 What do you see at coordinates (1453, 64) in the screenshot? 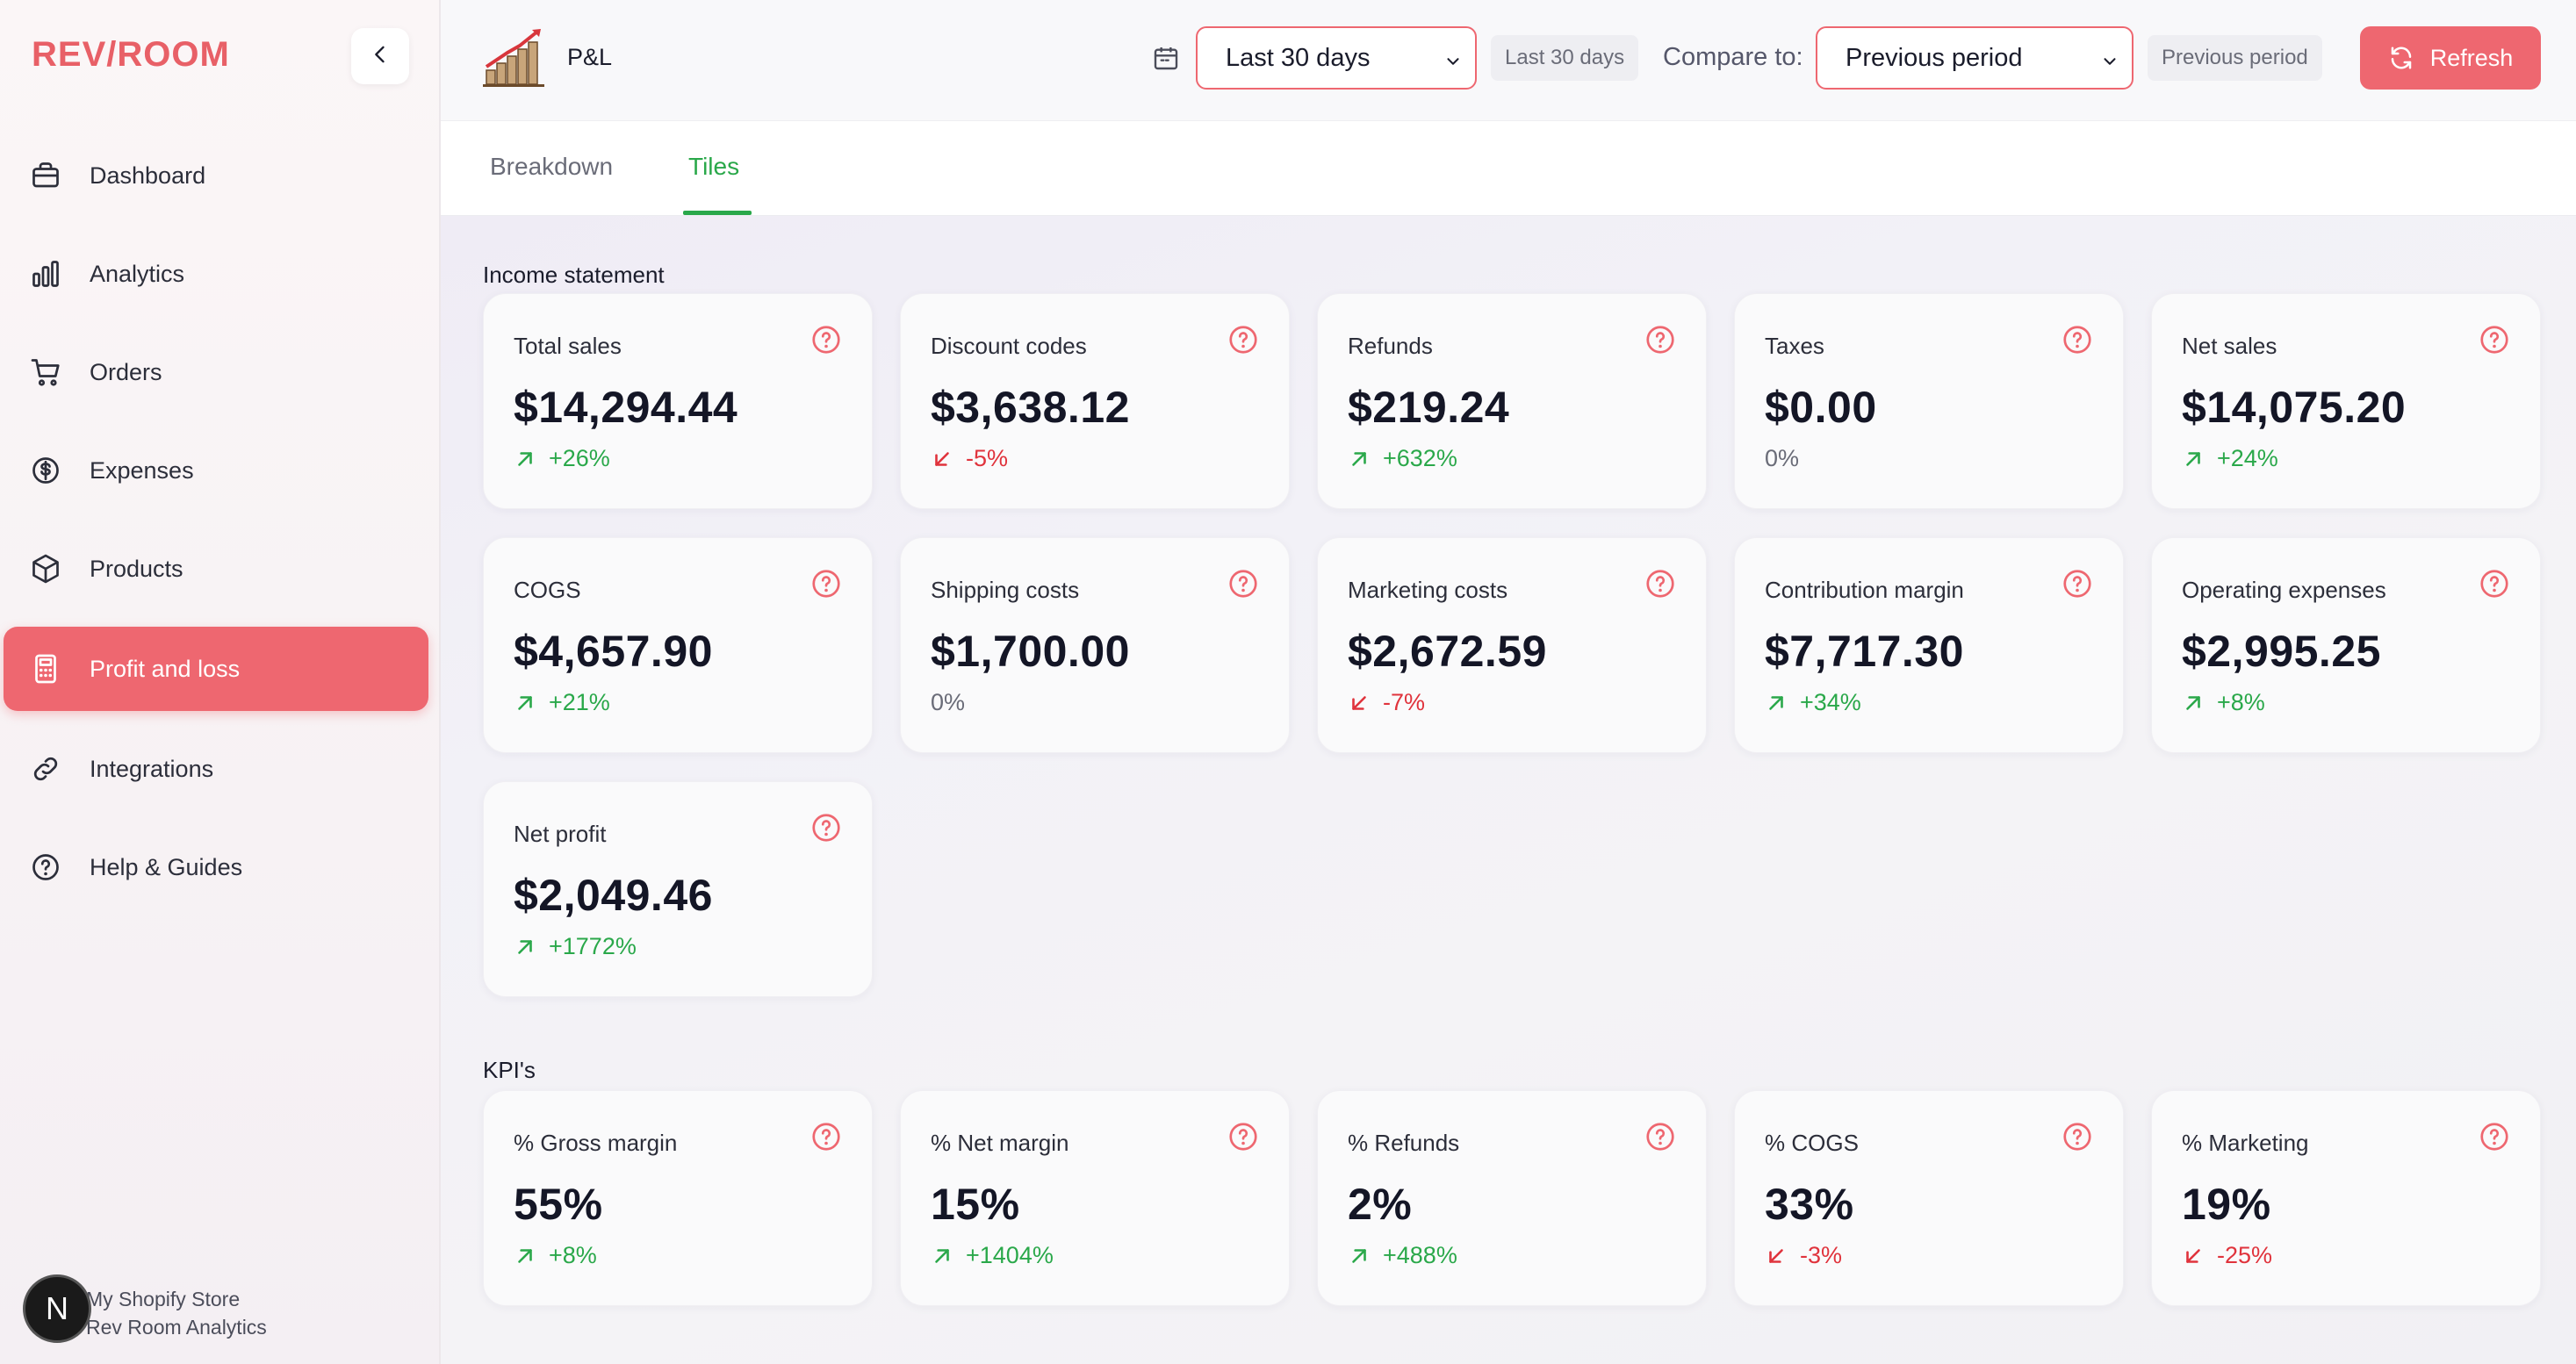
I see `chevron-down-icon` at bounding box center [1453, 64].